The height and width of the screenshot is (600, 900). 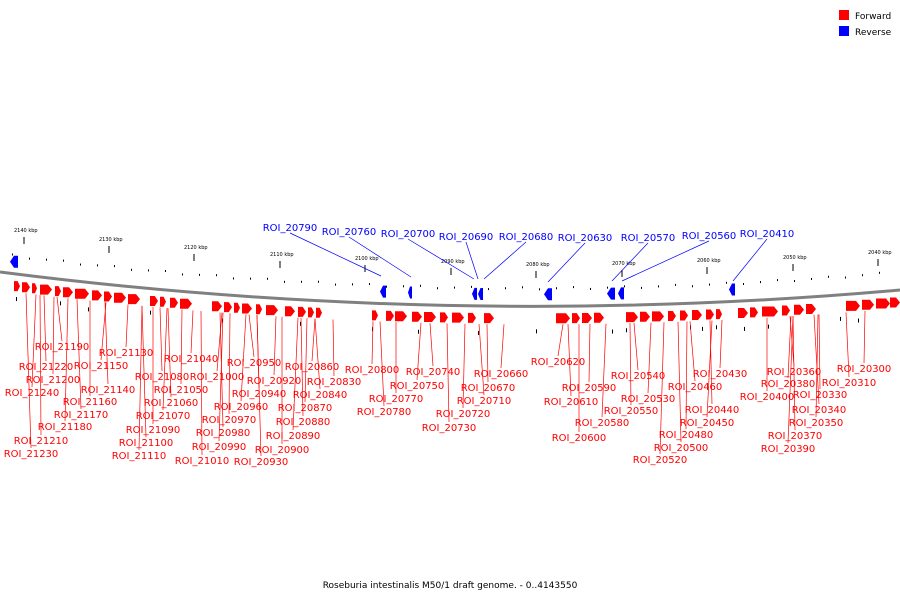 What do you see at coordinates (767, 397) in the screenshot?
I see `forward-gene-label: ROI_20400` at bounding box center [767, 397].